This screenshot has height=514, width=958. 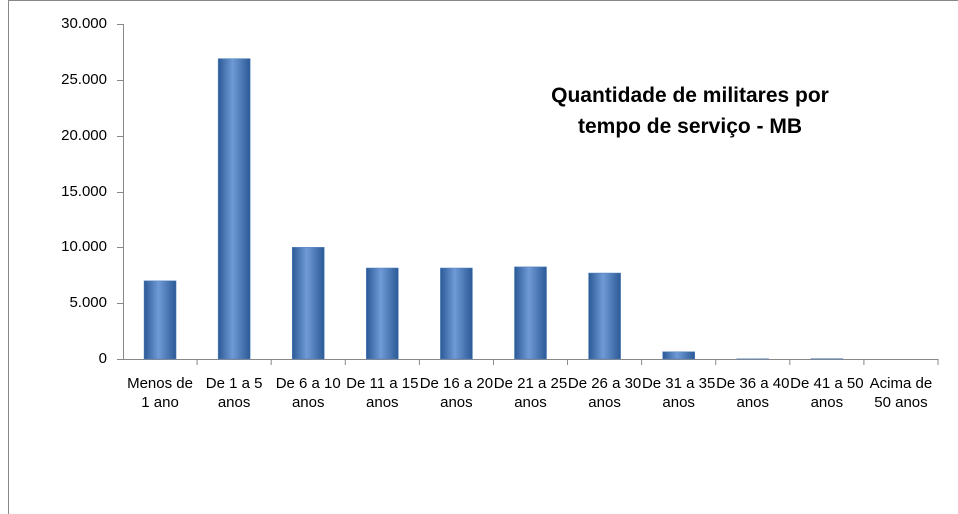 What do you see at coordinates (604, 393) in the screenshot?
I see `x-tick-label: De 26 a 30 anos` at bounding box center [604, 393].